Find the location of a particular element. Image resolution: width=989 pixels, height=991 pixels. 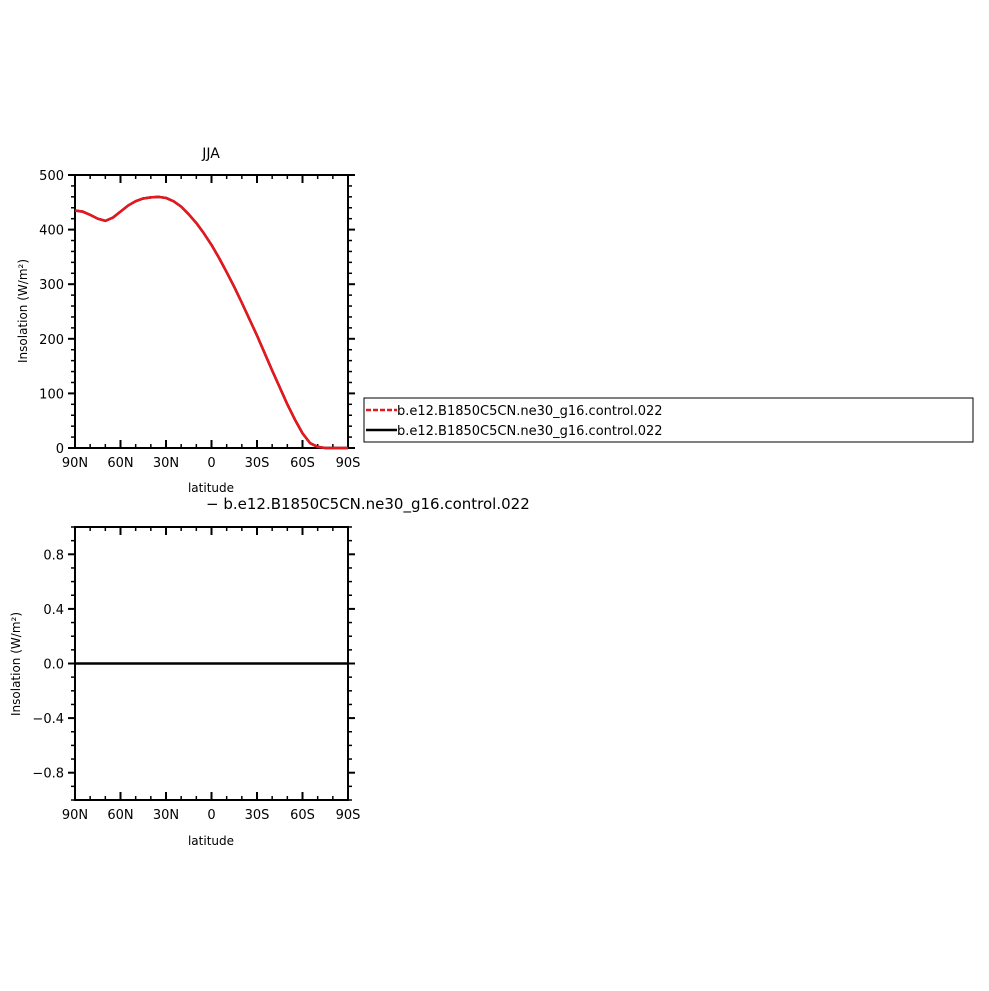

y-tick-label: 0.0 is located at coordinates (53, 665).